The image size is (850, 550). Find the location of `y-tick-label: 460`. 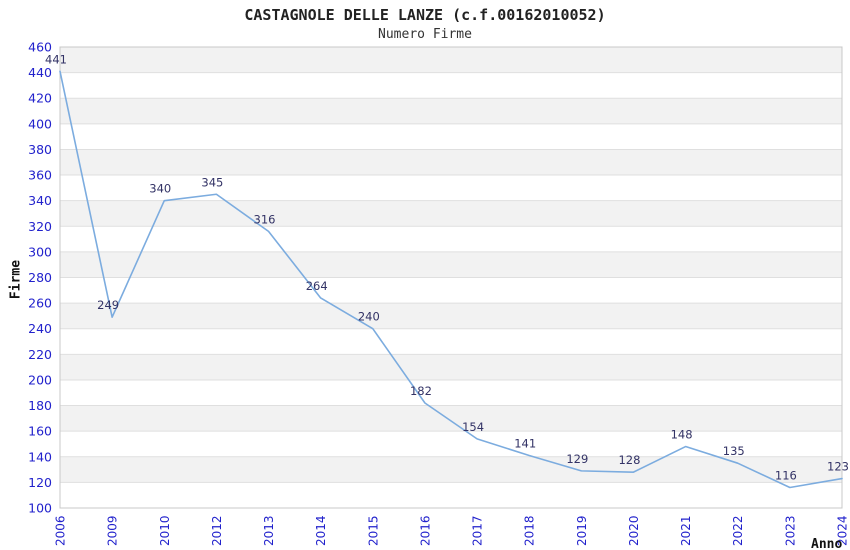

y-tick-label: 460 is located at coordinates (40, 47).